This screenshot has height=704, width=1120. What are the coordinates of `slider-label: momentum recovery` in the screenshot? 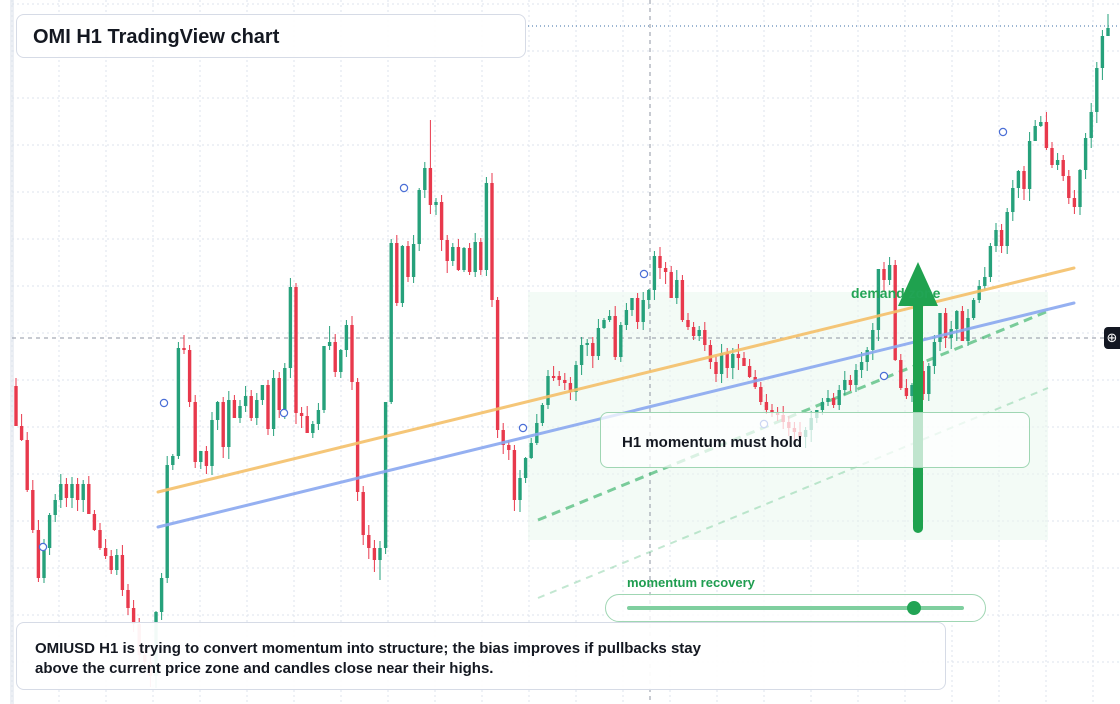 It's located at (691, 582).